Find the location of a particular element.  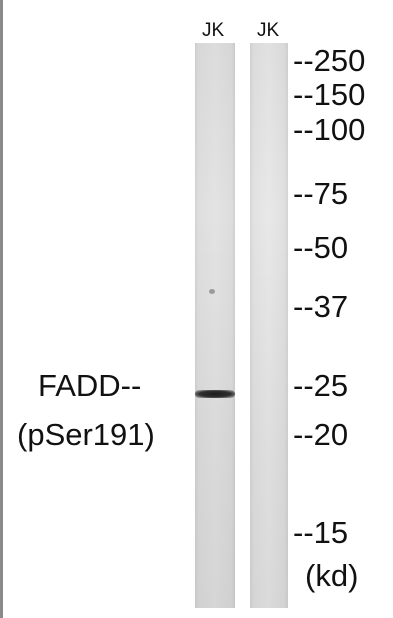

lane-1-speck is located at coordinates (212, 291).